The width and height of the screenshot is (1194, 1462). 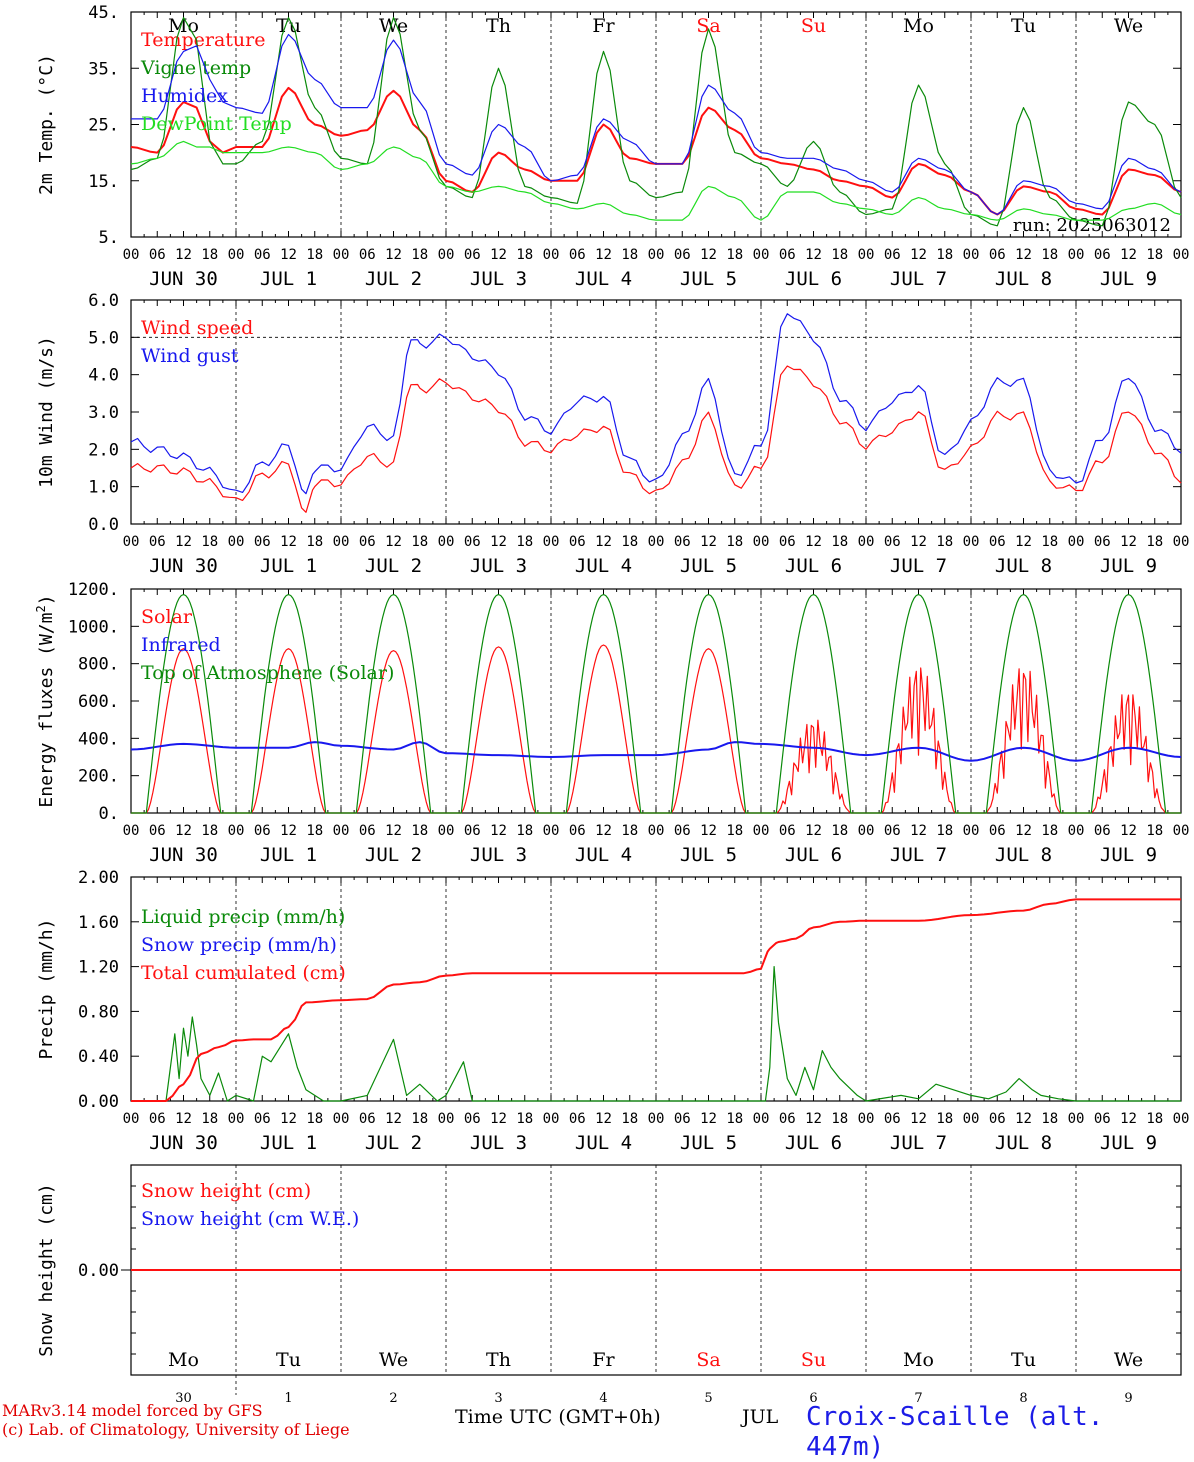 I want to click on wind-y-tick-label: 1.0, so click(x=103, y=488).